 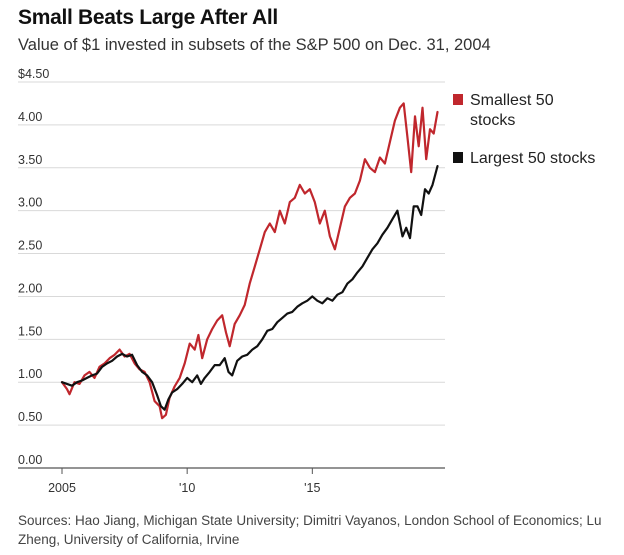 What do you see at coordinates (62, 488) in the screenshot?
I see `x-tick-label: 2005` at bounding box center [62, 488].